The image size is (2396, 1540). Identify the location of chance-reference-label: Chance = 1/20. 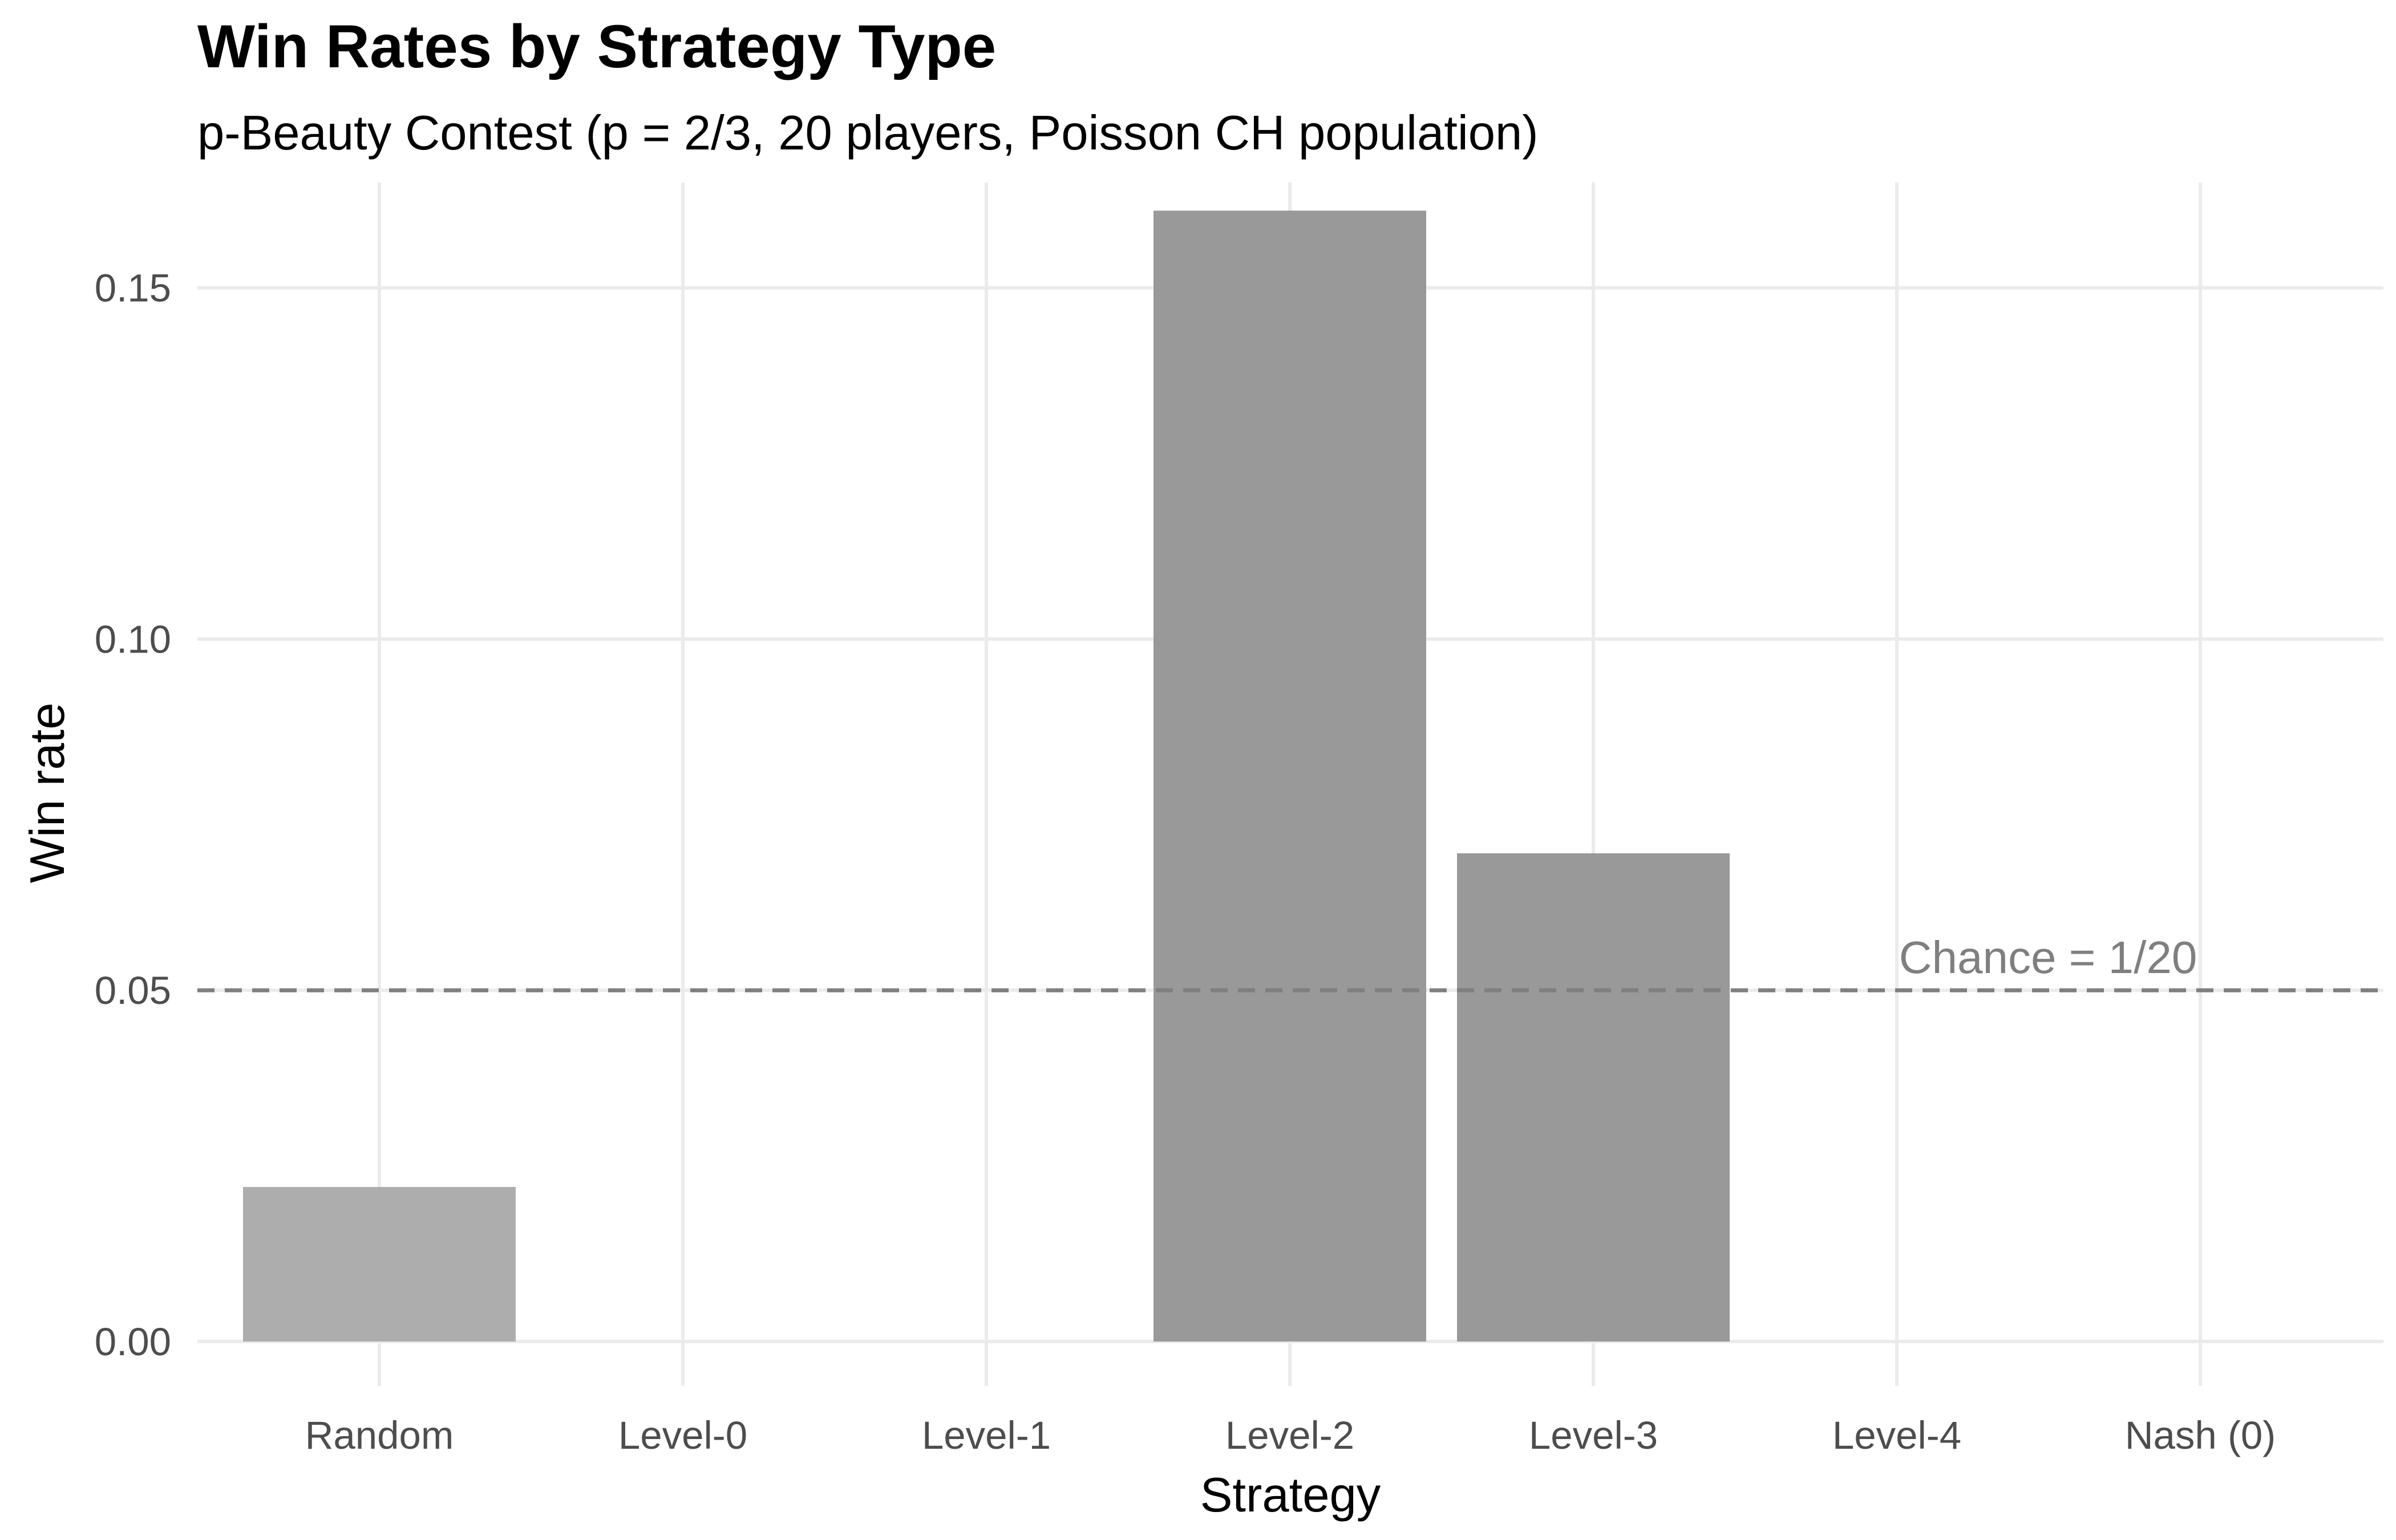
(2048, 958).